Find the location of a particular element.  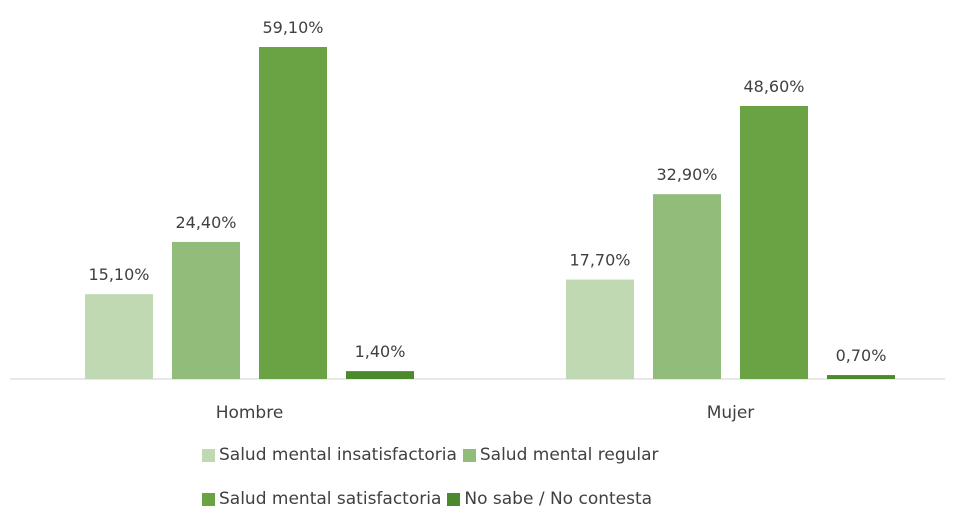

data-label: 24,40% is located at coordinates (205, 222).